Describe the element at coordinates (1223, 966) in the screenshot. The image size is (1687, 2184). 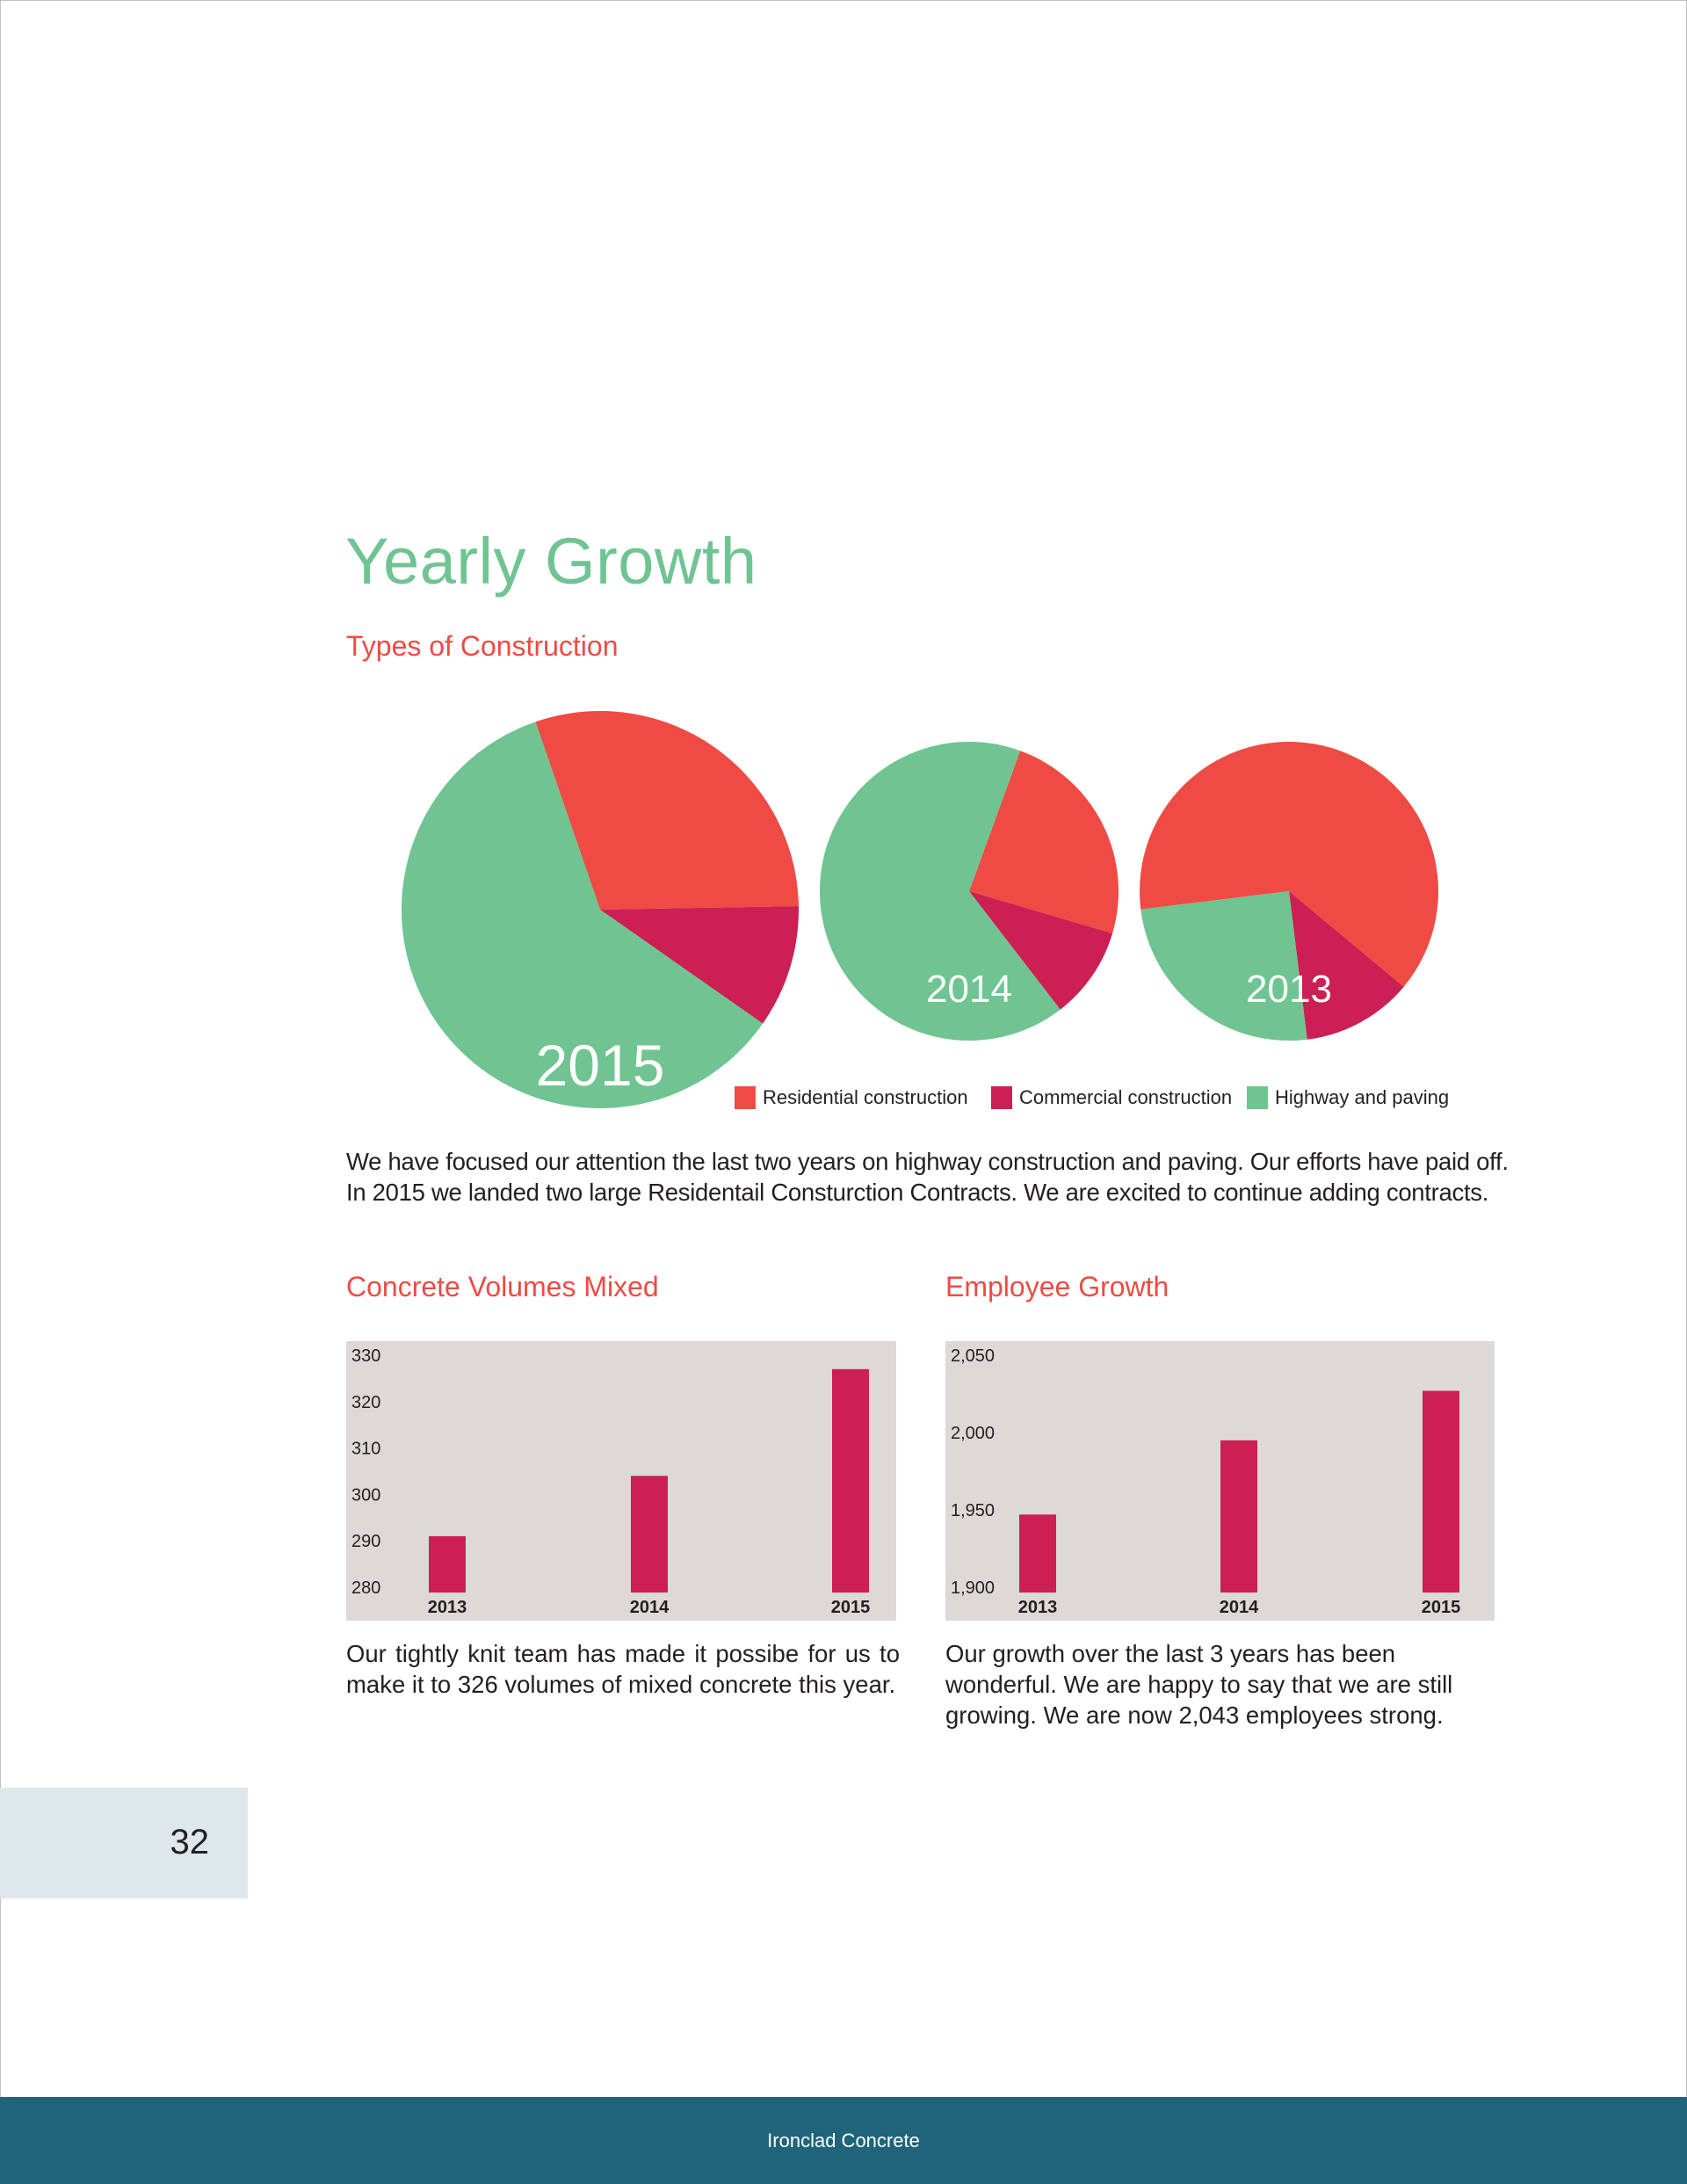
I see `pie-2013-slice-highway` at that location.